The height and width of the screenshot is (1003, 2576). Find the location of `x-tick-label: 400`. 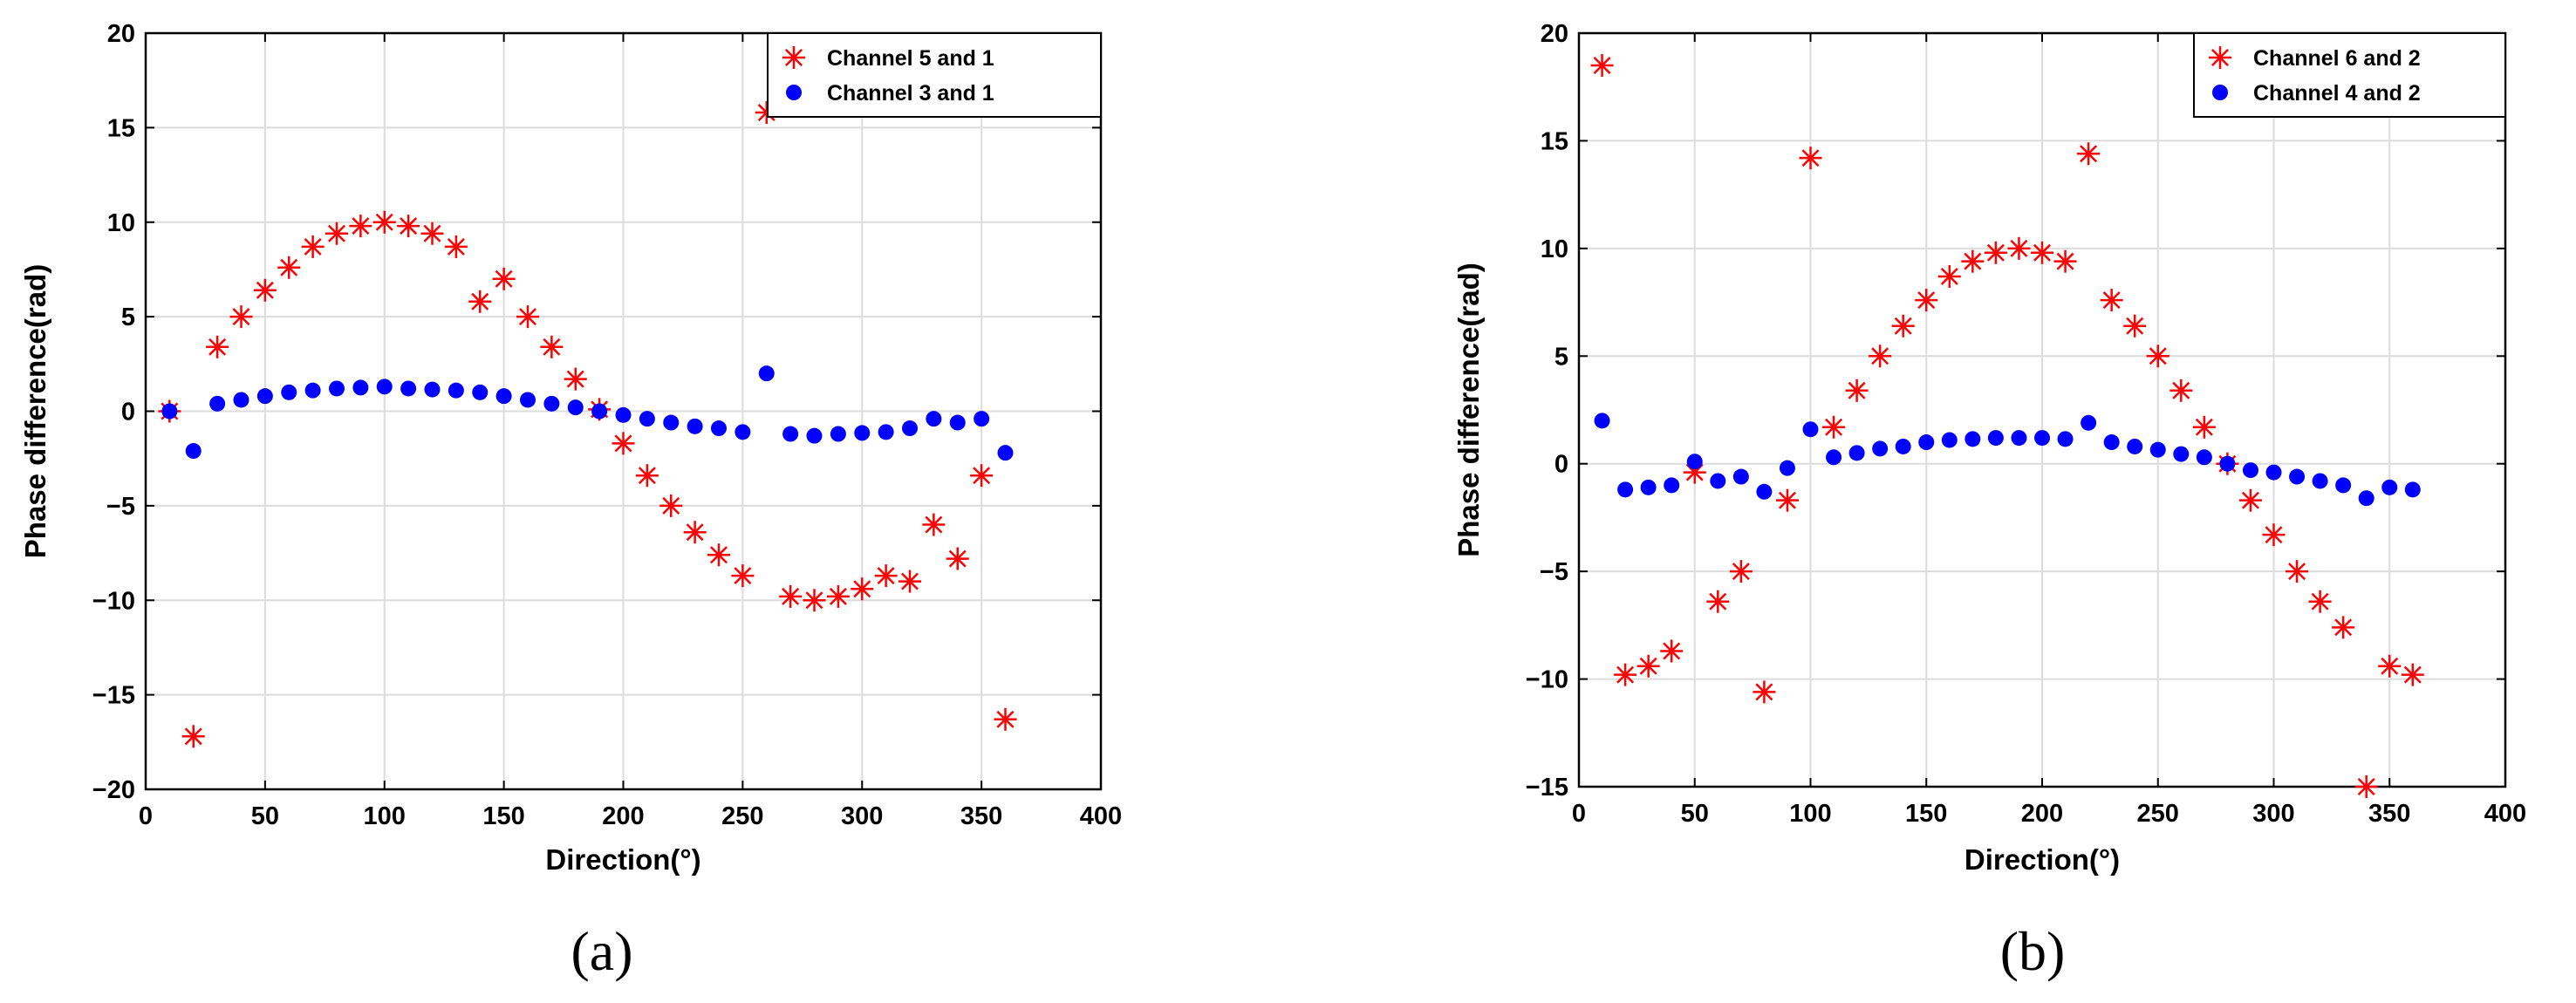

x-tick-label: 400 is located at coordinates (1101, 816).